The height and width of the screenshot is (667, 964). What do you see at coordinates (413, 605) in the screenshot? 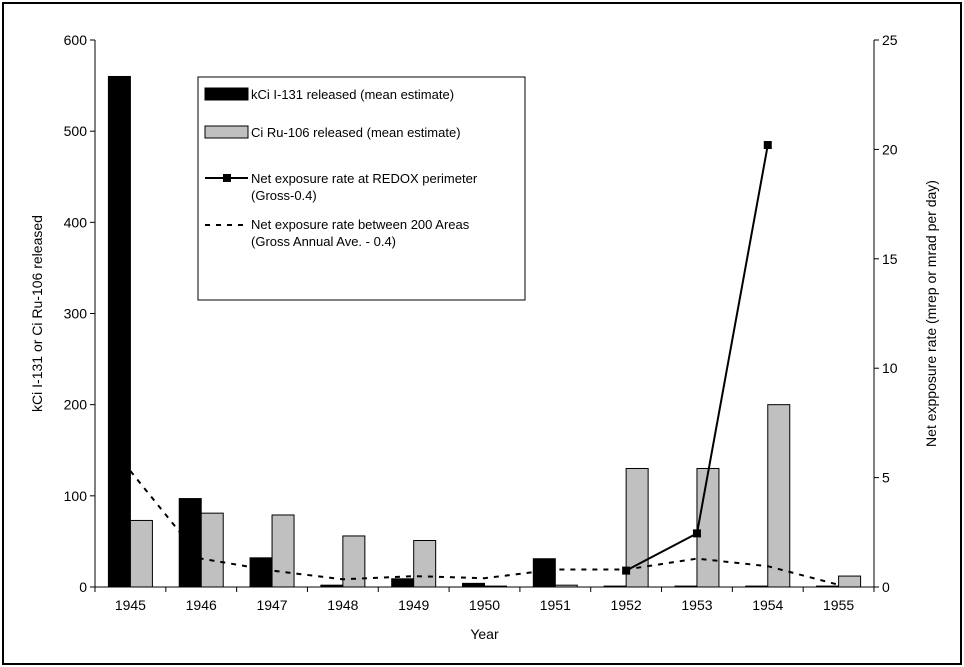
I see `x-tick-label: 1949` at bounding box center [413, 605].